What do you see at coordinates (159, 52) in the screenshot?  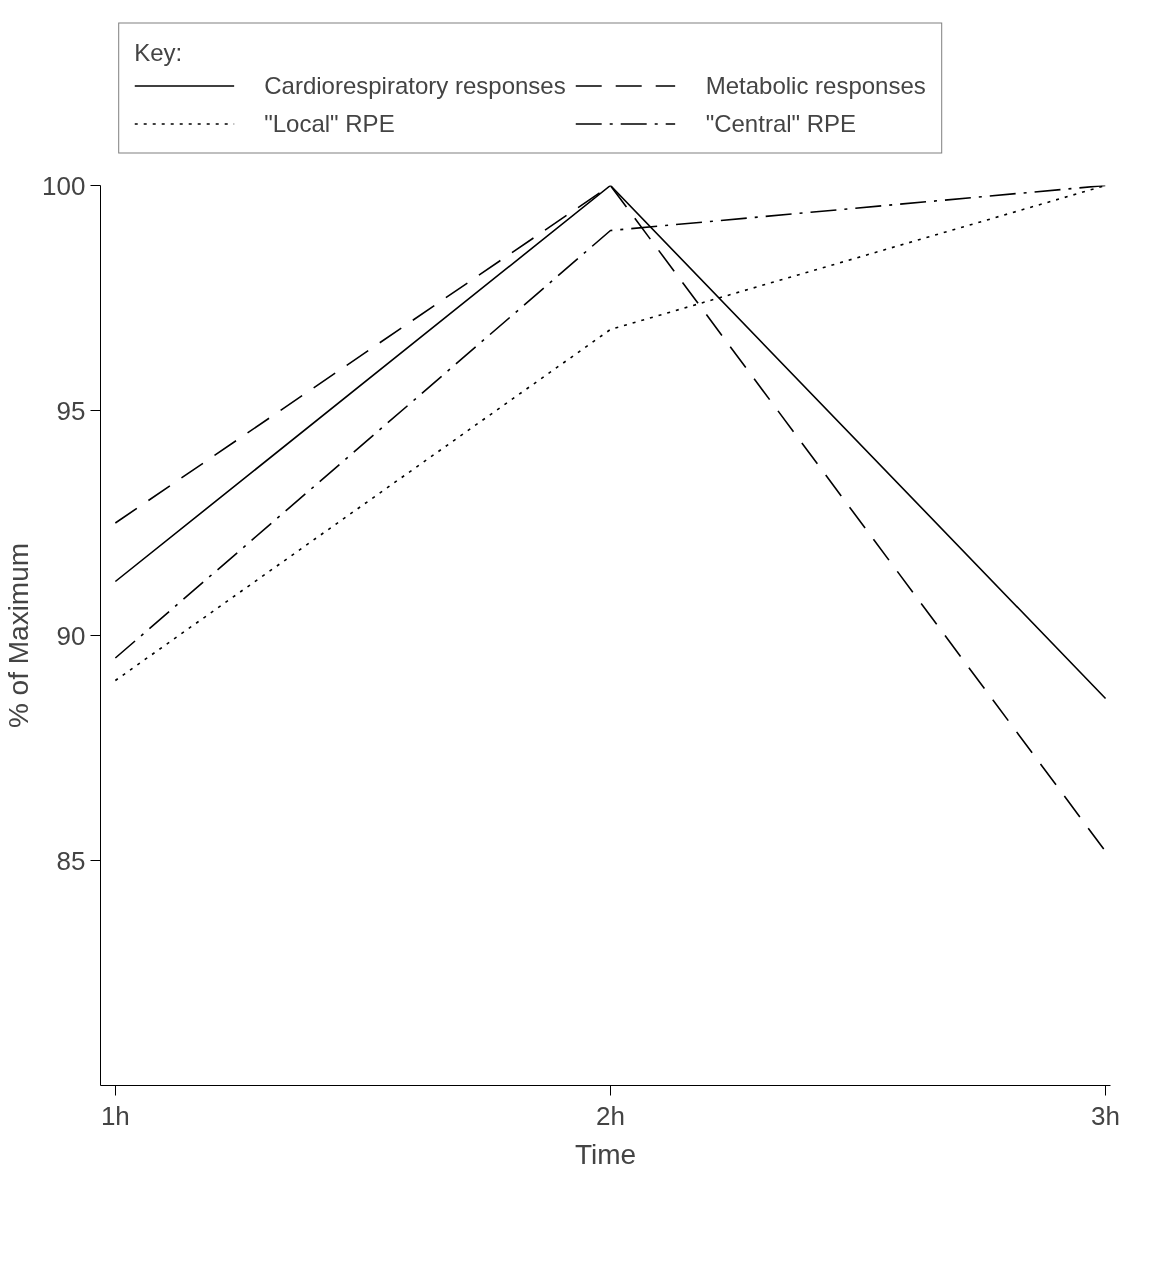 I see `legend-title: Key:` at bounding box center [159, 52].